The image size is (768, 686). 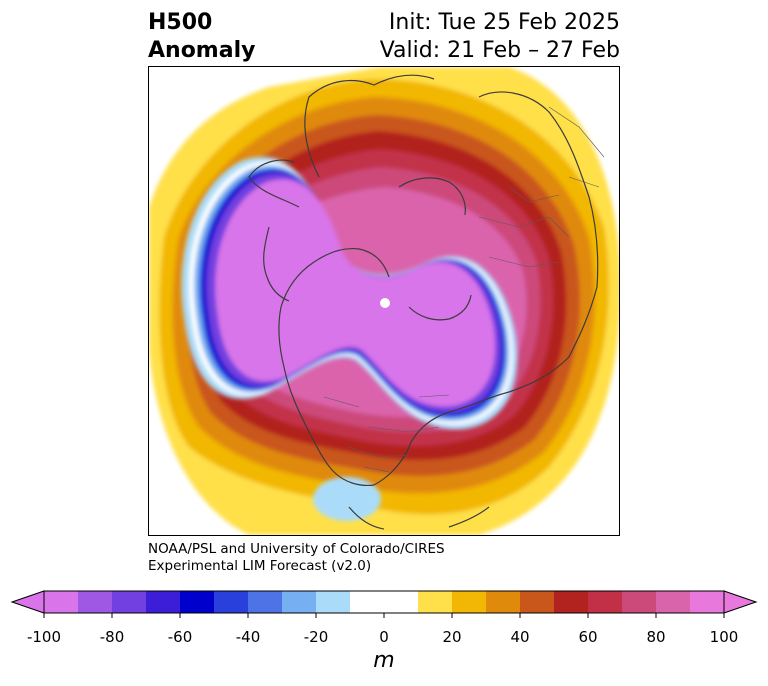 I want to click on init-date: Init: Tue 25 Feb 2025, so click(x=504, y=22).